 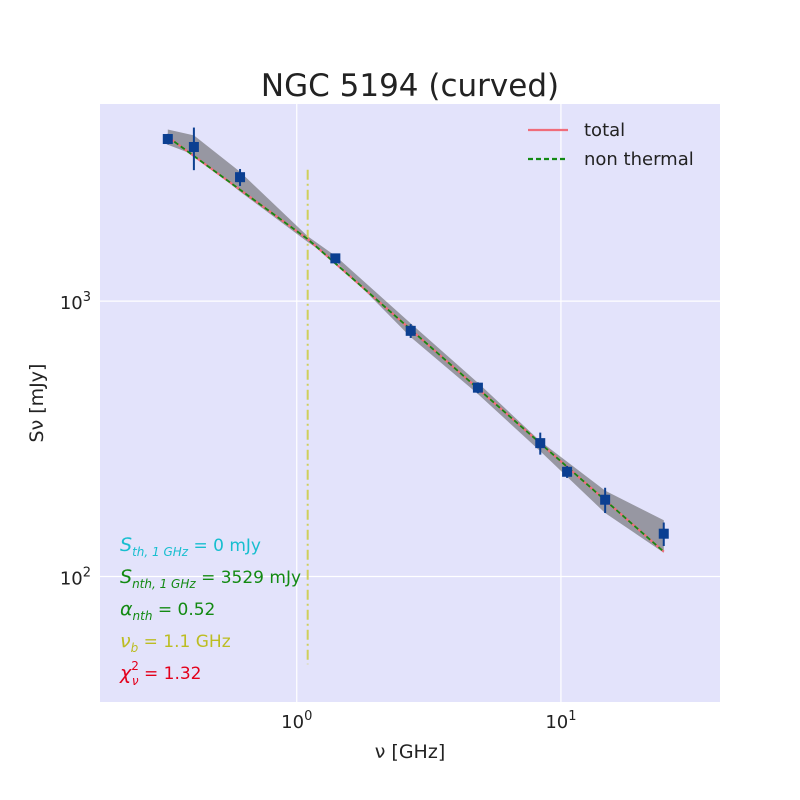 What do you see at coordinates (87, 572) in the screenshot?
I see `y-tick-label-0-exponent: 2` at bounding box center [87, 572].